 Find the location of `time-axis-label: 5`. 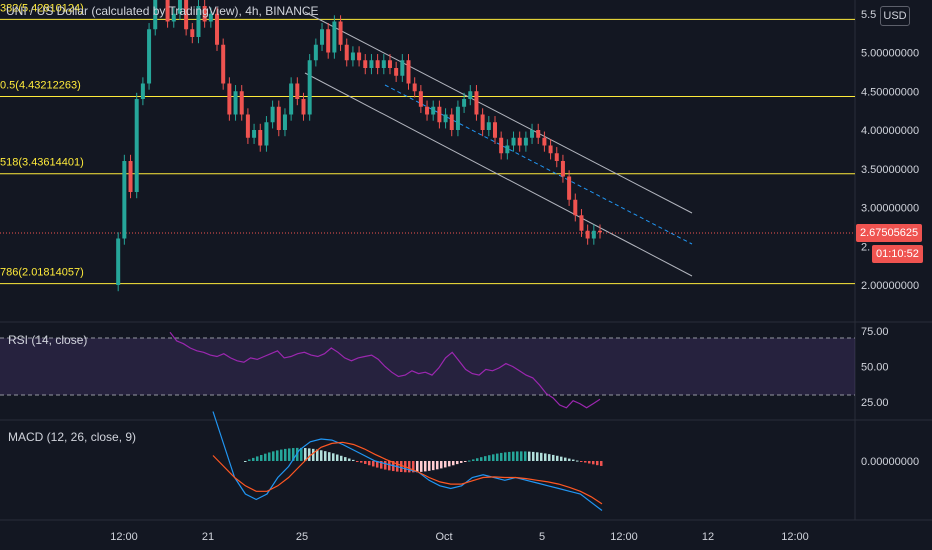

time-axis-label: 5 is located at coordinates (542, 537).